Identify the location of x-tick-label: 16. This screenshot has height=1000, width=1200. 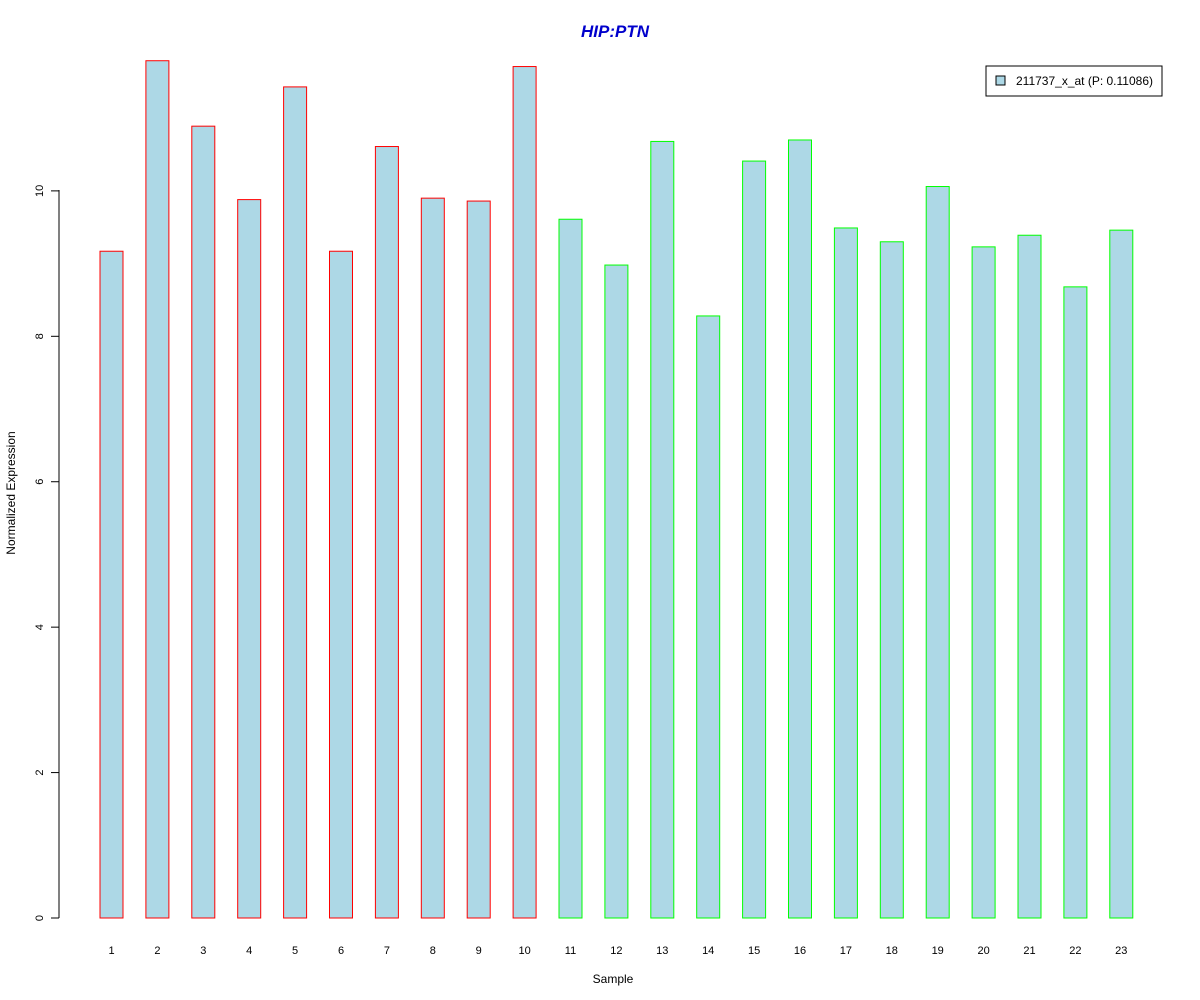
(800, 951).